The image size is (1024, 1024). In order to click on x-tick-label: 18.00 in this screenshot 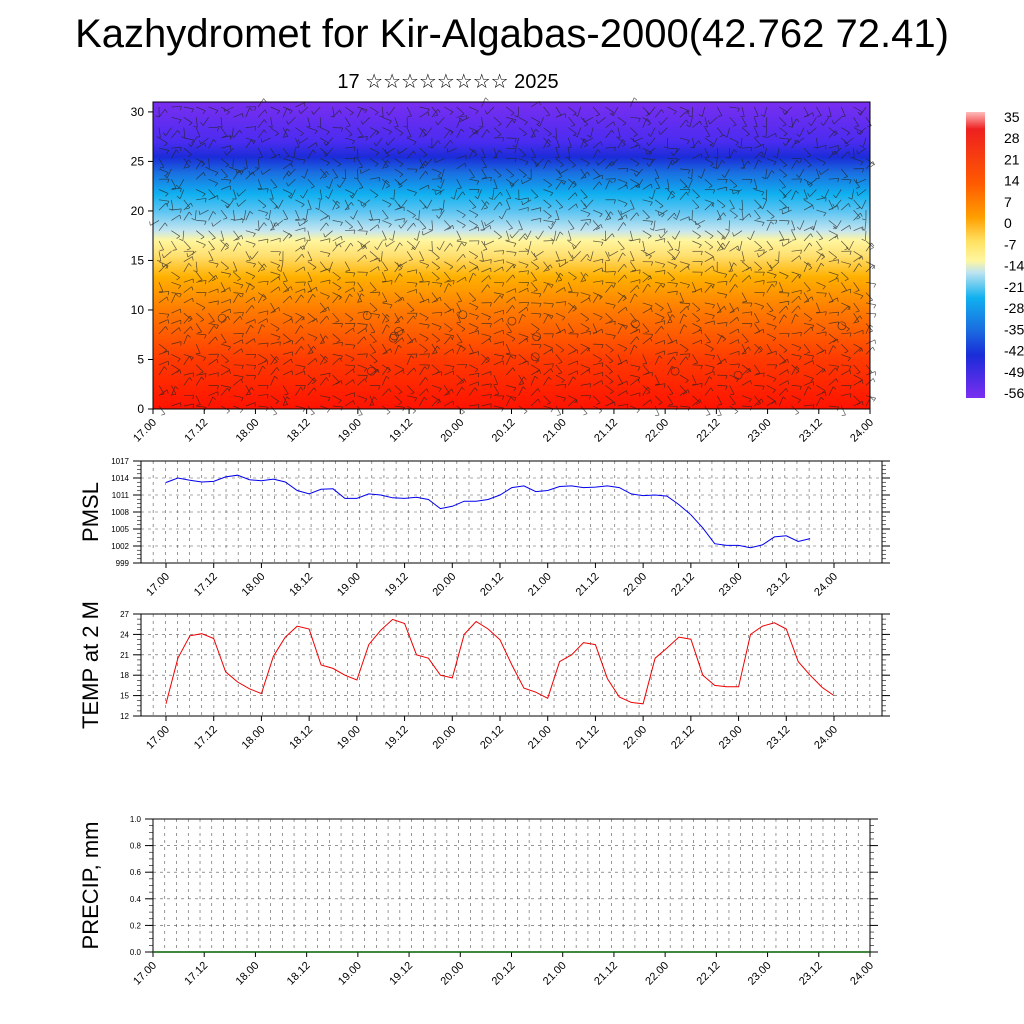, I will do `click(254, 585)`.